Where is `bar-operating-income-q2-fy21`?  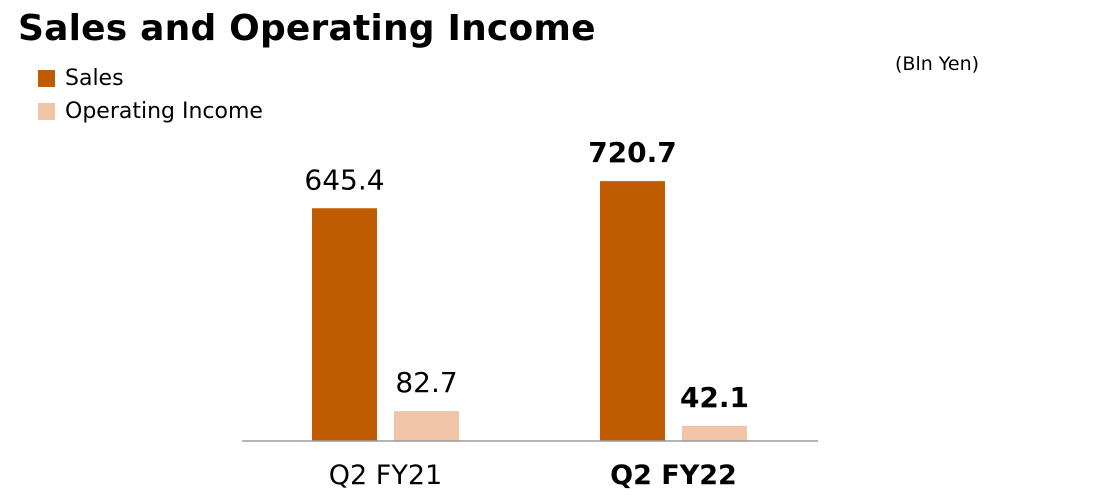
bar-operating-income-q2-fy21 is located at coordinates (426, 426).